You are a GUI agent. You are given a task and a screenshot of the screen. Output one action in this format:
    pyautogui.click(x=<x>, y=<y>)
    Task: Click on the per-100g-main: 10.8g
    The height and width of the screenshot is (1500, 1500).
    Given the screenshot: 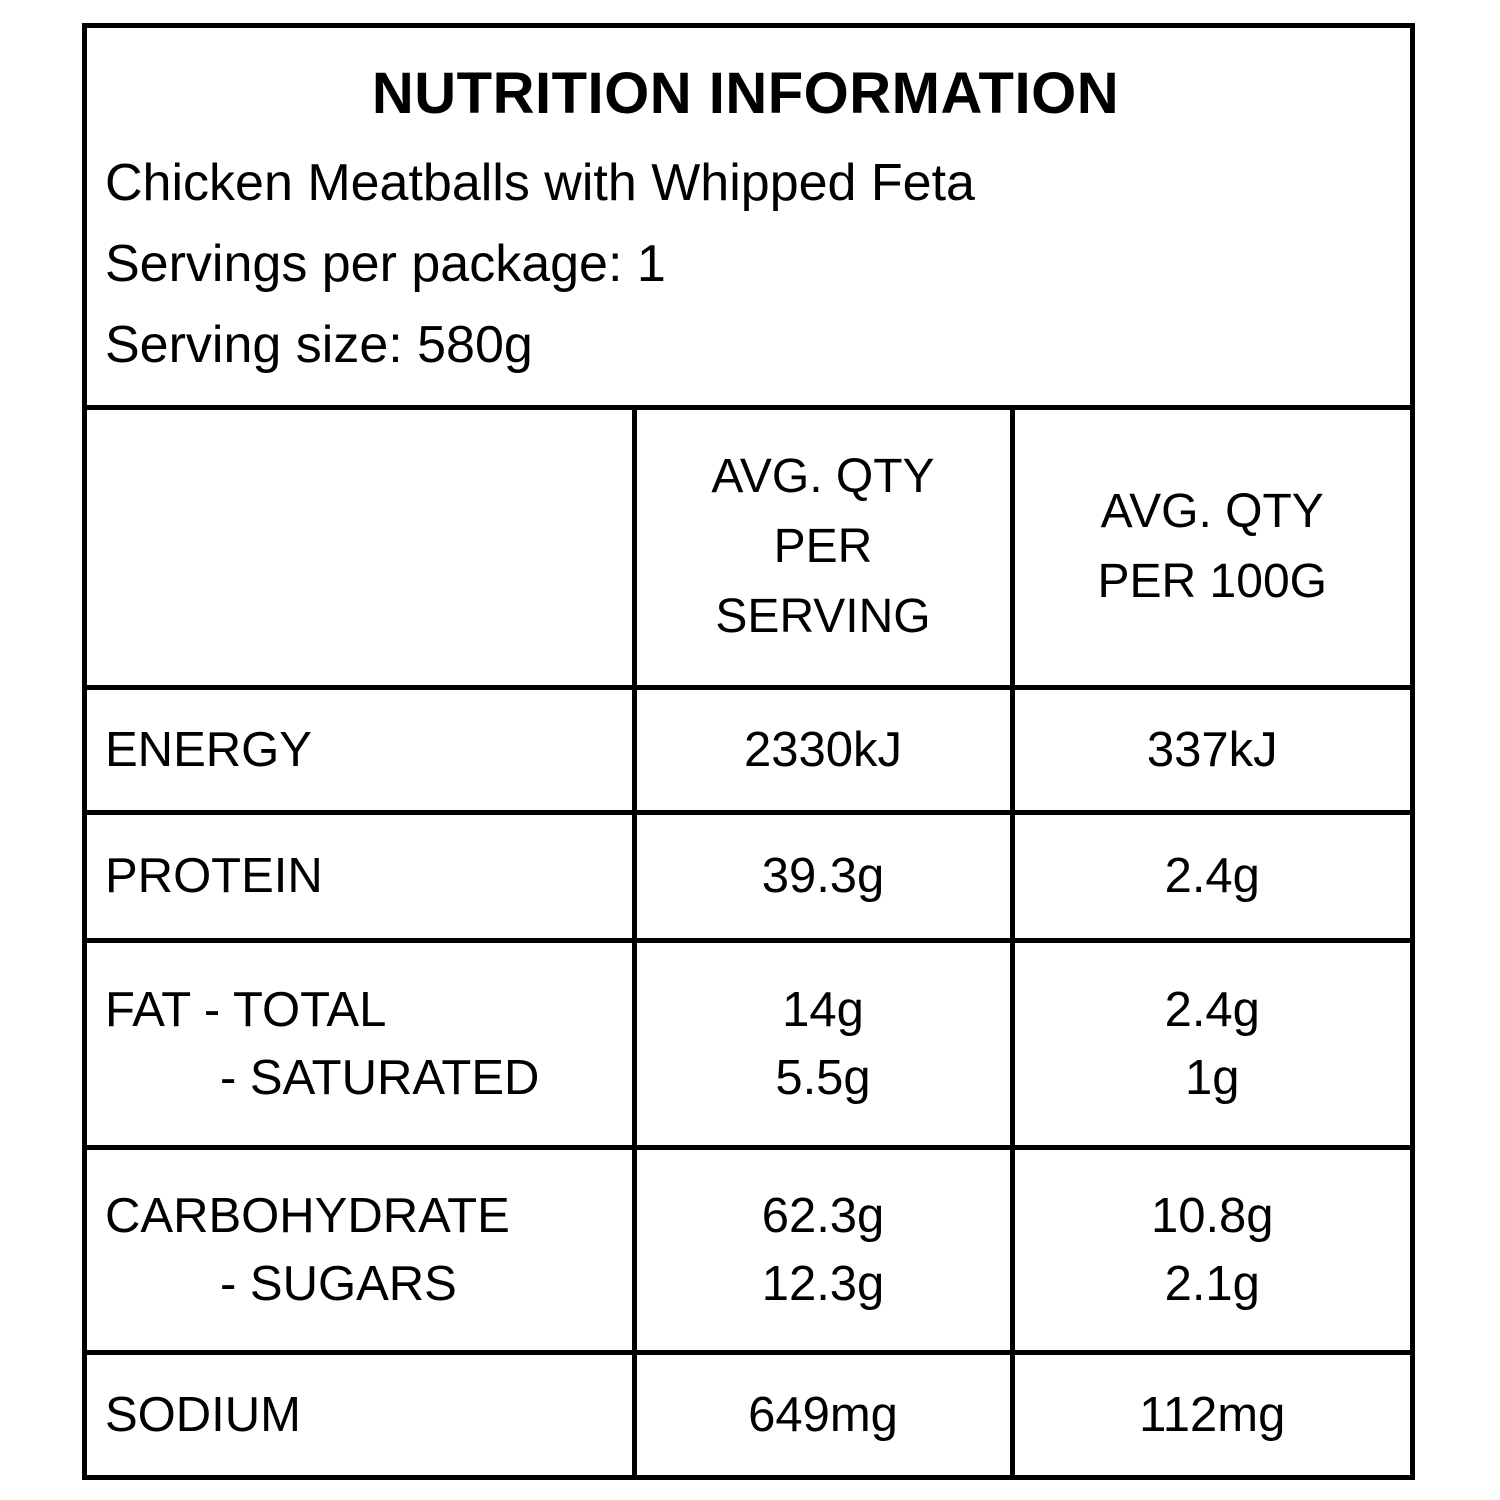 What is the action you would take?
    pyautogui.click(x=1212, y=1215)
    